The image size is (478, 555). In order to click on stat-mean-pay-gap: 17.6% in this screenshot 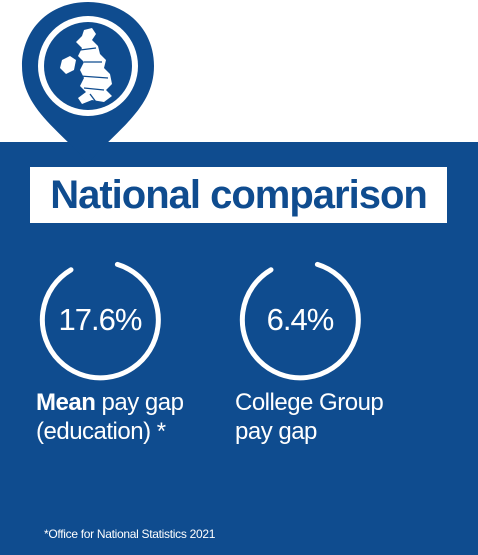, I will do `click(100, 320)`.